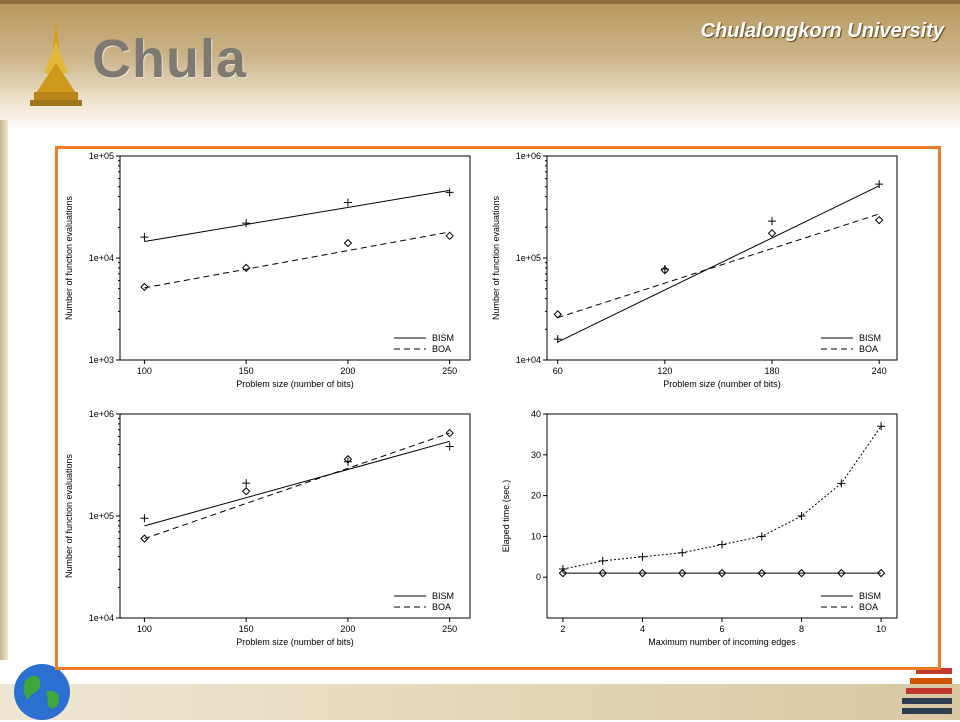  Describe the element at coordinates (538, 577) in the screenshot. I see `chart3-y-tick-label: 0` at that location.